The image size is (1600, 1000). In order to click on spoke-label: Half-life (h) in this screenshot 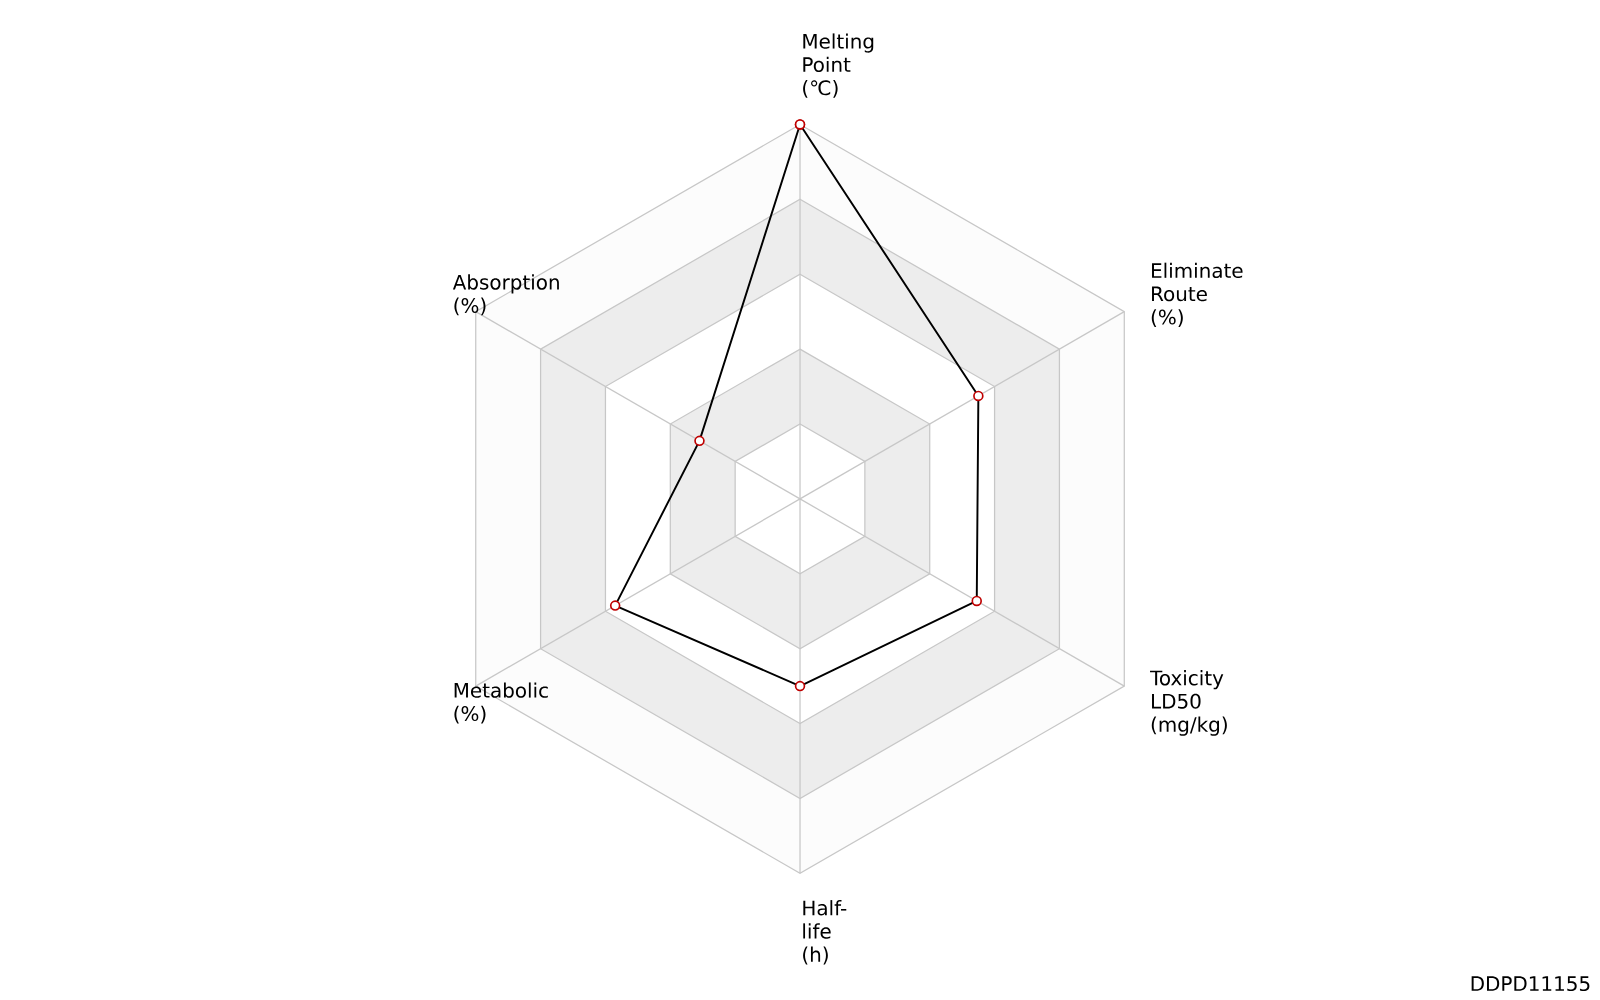, I will do `click(825, 932)`.